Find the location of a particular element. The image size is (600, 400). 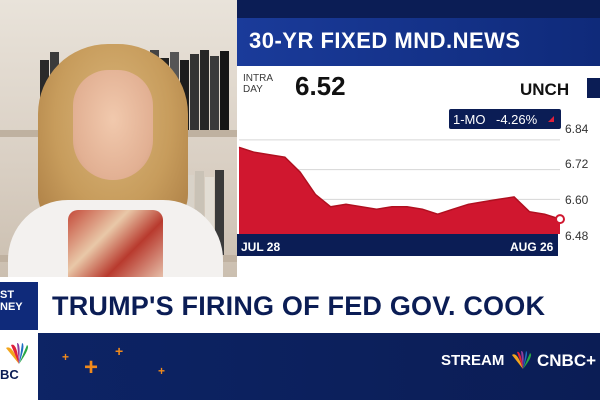

network-logo-text: BC is located at coordinates (9, 374).